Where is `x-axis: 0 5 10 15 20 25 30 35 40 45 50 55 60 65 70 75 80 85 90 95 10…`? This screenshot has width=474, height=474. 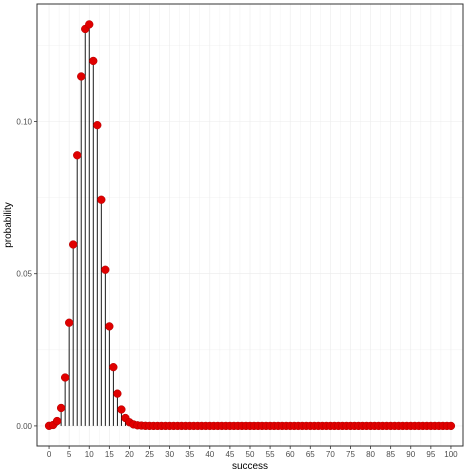 x-axis: 0 5 10 15 20 25 30 35 40 45 50 55 60 65 70 75 80 85 90 95 10… is located at coordinates (252, 452).